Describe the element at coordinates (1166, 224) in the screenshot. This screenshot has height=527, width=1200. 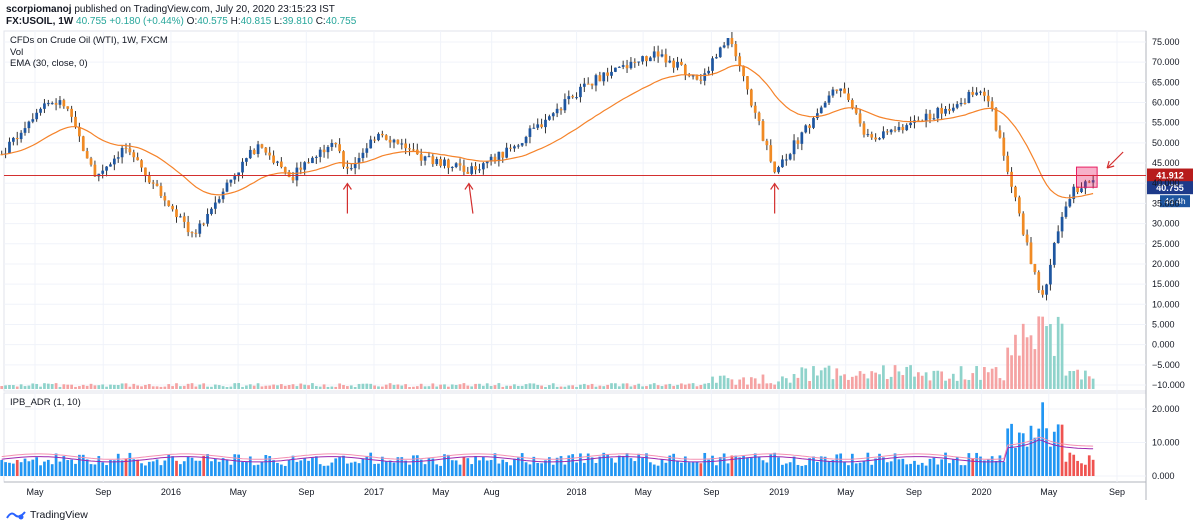
I see `price-axis-label: 30.000` at that location.